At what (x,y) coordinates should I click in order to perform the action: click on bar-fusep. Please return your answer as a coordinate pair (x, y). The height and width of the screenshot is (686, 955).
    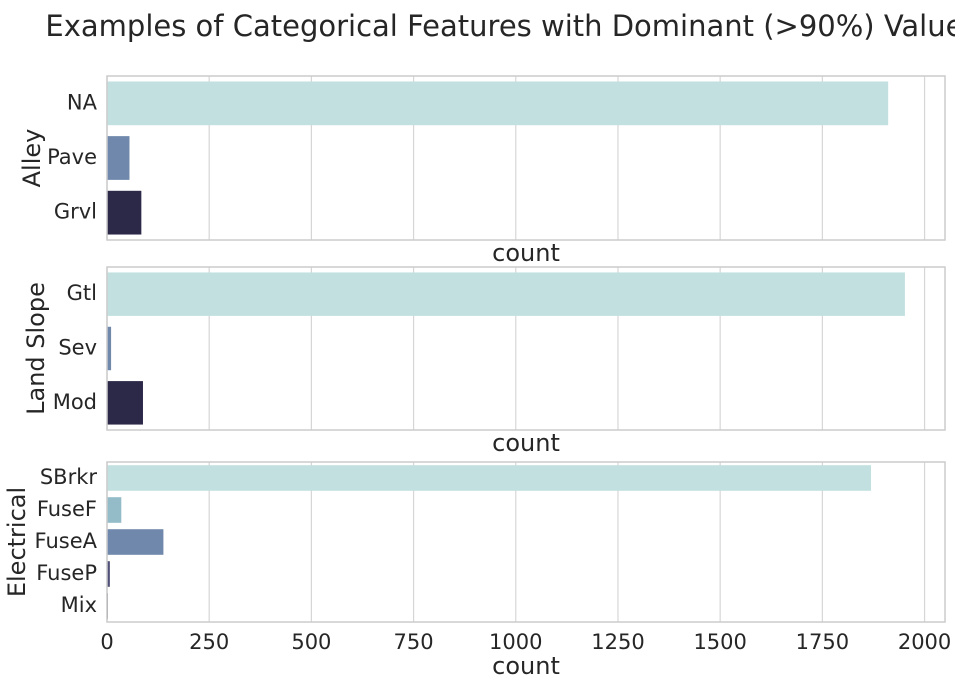
    Looking at the image, I should click on (108, 574).